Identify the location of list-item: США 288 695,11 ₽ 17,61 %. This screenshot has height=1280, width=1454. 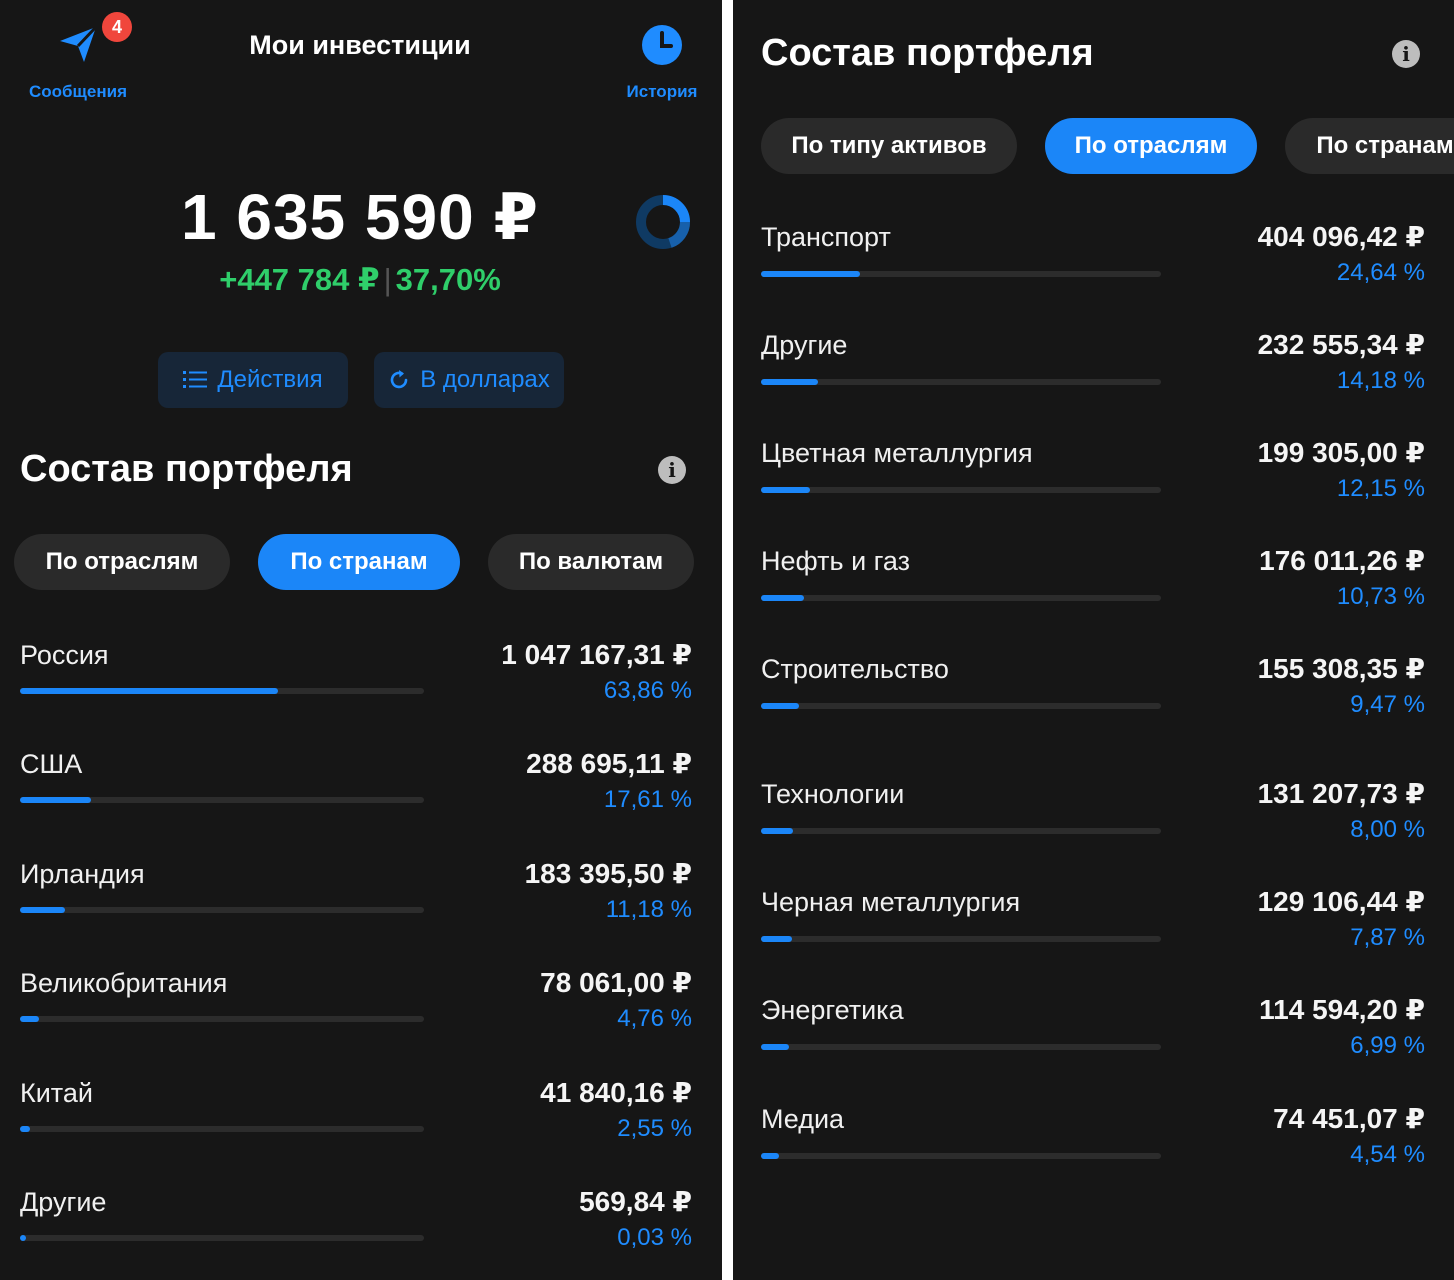
(361, 794).